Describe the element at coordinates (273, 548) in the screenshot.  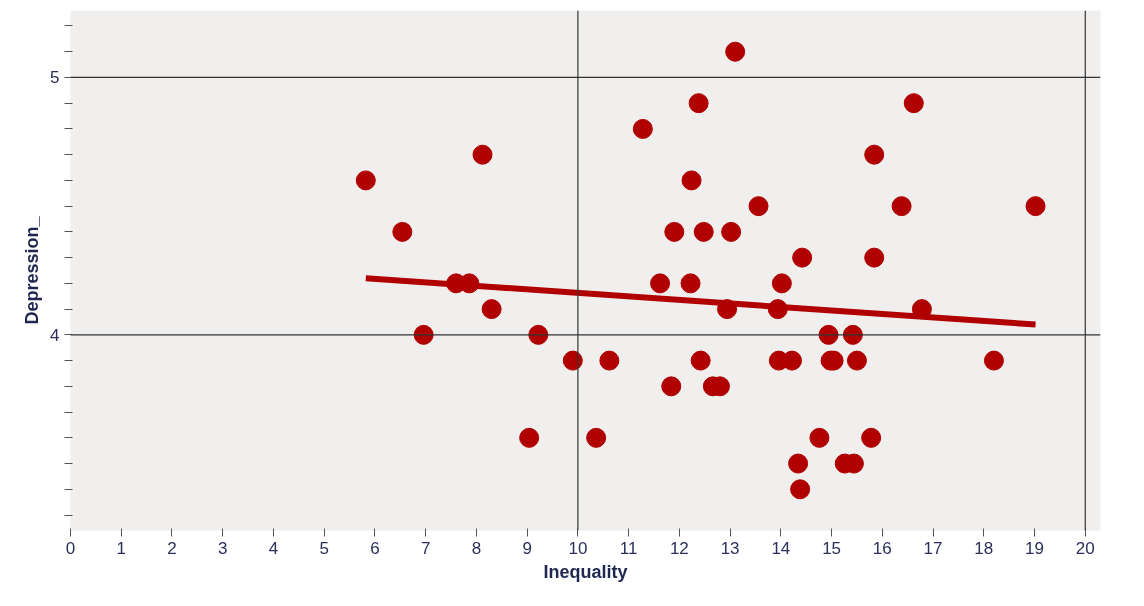
I see `x-tick-label: 4` at that location.